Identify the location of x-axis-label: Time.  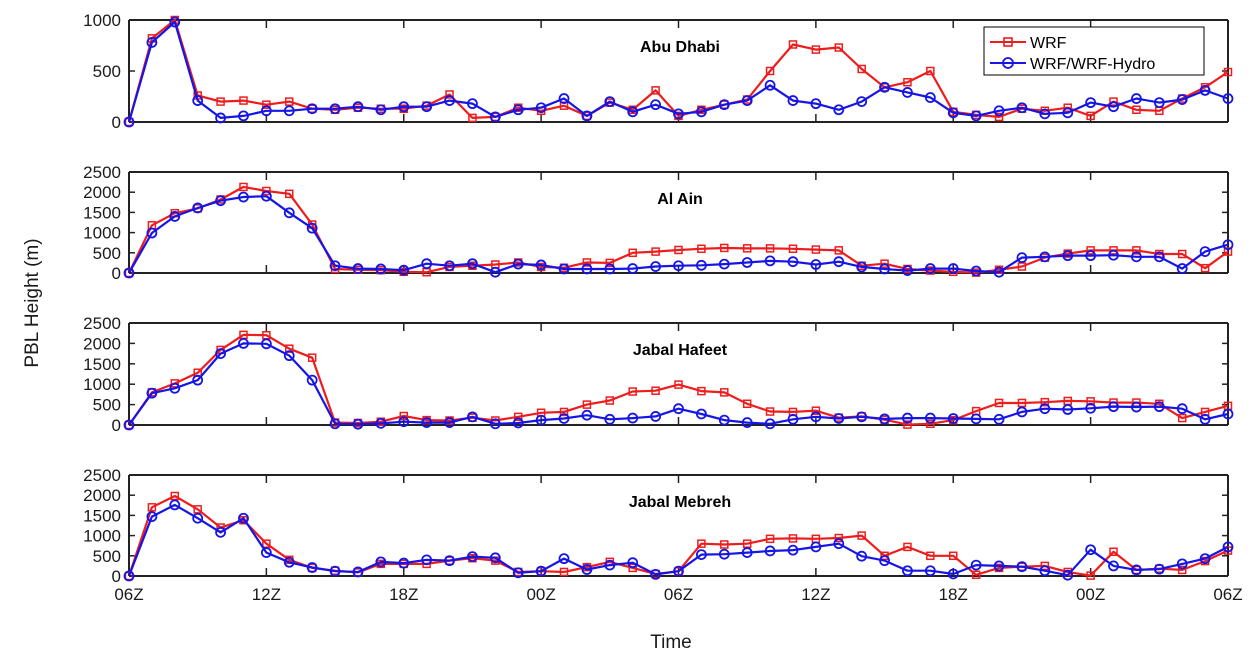
(671, 642).